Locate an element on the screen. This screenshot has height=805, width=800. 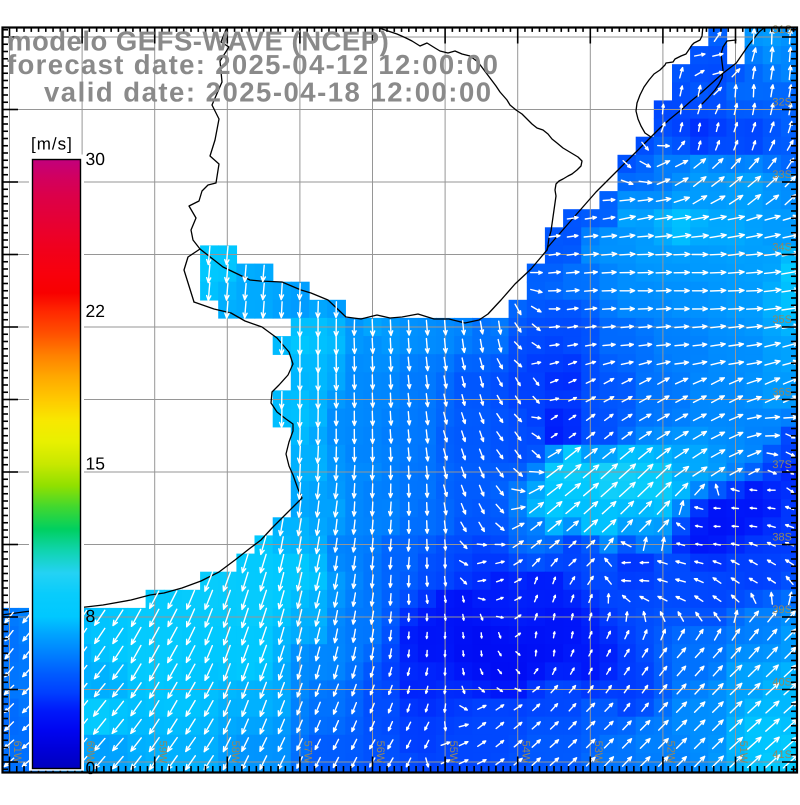
svg-text: 41S is located at coordinates (782, 755).